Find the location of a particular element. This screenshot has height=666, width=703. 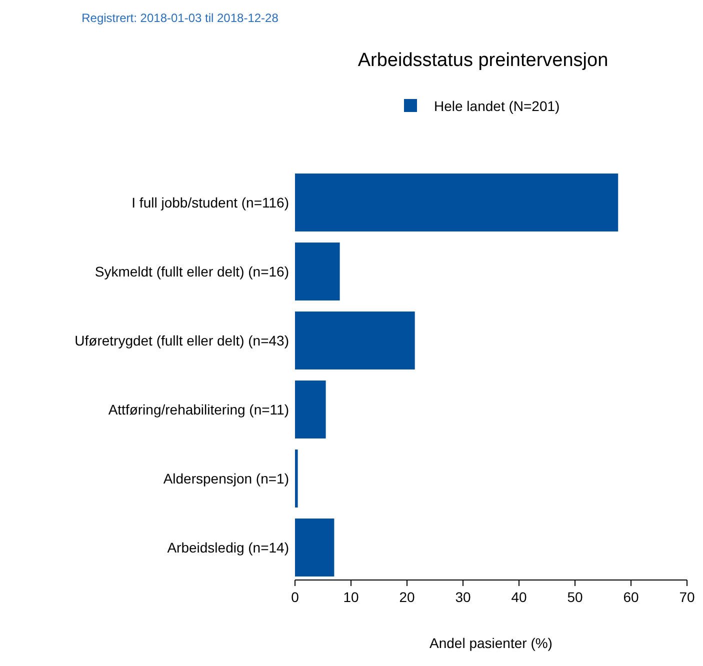

x-tick-label: 60 is located at coordinates (631, 597).